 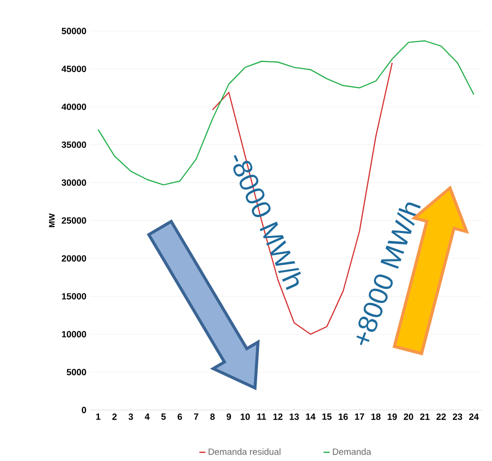 What do you see at coordinates (196, 417) in the screenshot?
I see `x-tick-label: 7` at bounding box center [196, 417].